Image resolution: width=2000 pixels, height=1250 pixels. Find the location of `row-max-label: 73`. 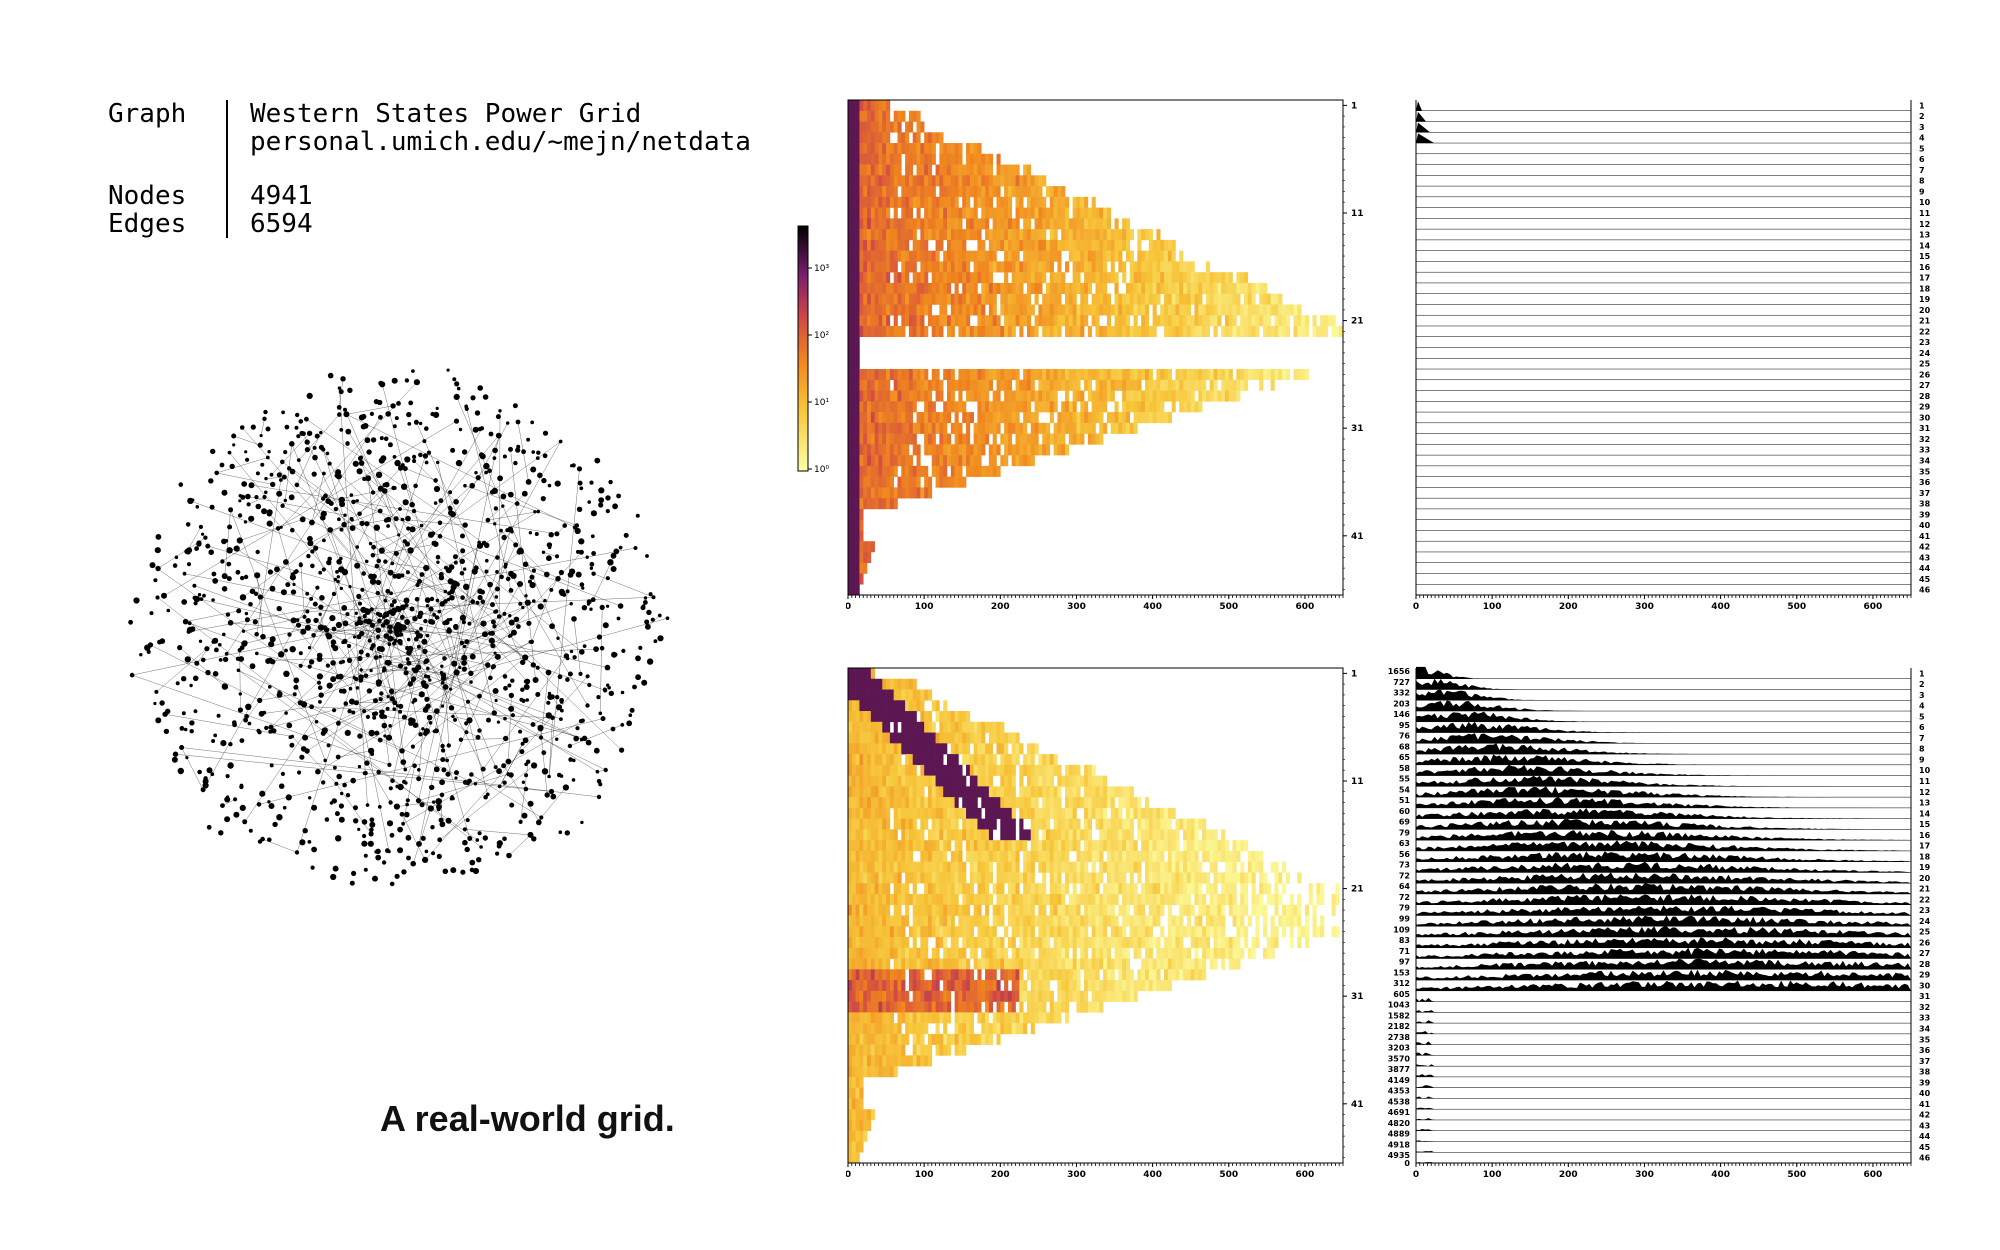

row-max-label: 73 is located at coordinates (1404, 865).